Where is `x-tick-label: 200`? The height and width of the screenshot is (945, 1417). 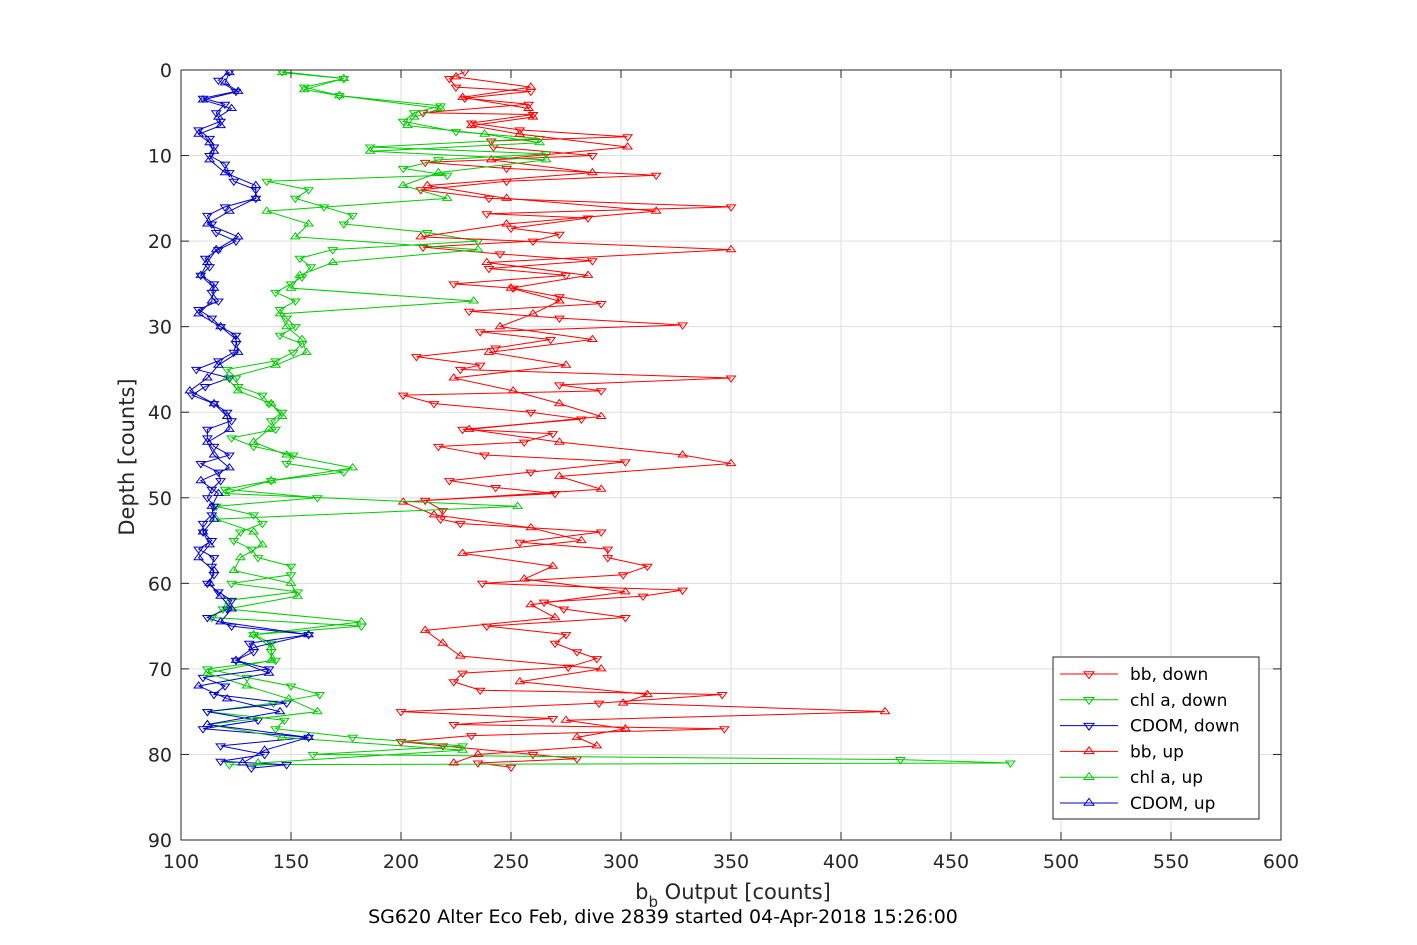 x-tick-label: 200 is located at coordinates (401, 862).